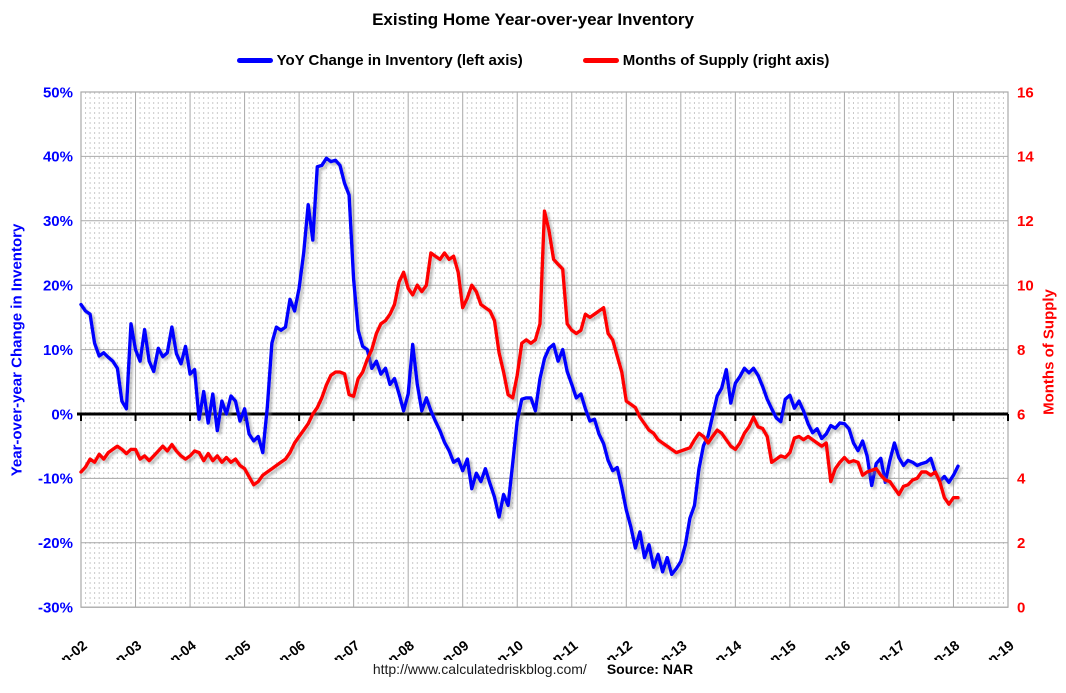 This screenshot has width=1066, height=693. What do you see at coordinates (1021, 479) in the screenshot?
I see `right-axis-tick: 4` at bounding box center [1021, 479].